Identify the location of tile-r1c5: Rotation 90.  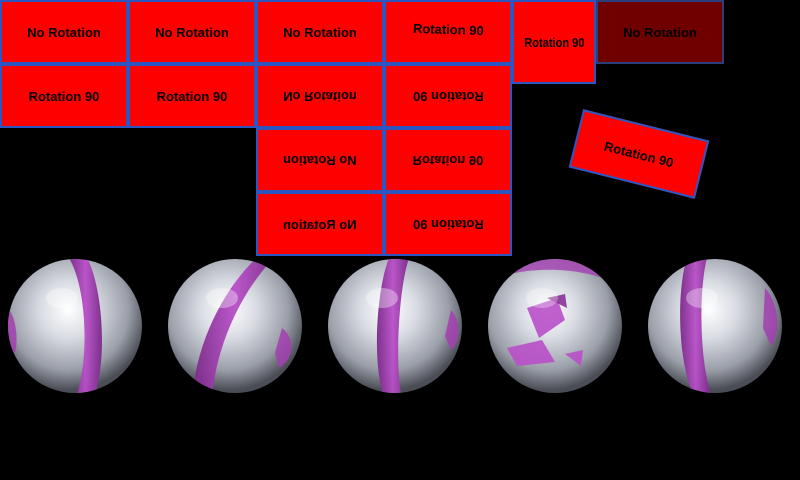
(554, 42).